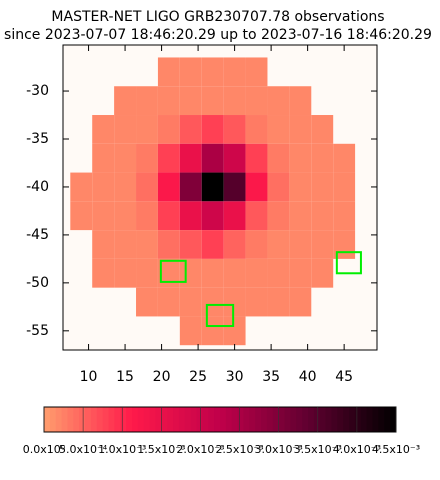 Image resolution: width=440 pixels, height=480 pixels. I want to click on colorbar-tick-label: 1.0x10⁻³, so click(122, 449).